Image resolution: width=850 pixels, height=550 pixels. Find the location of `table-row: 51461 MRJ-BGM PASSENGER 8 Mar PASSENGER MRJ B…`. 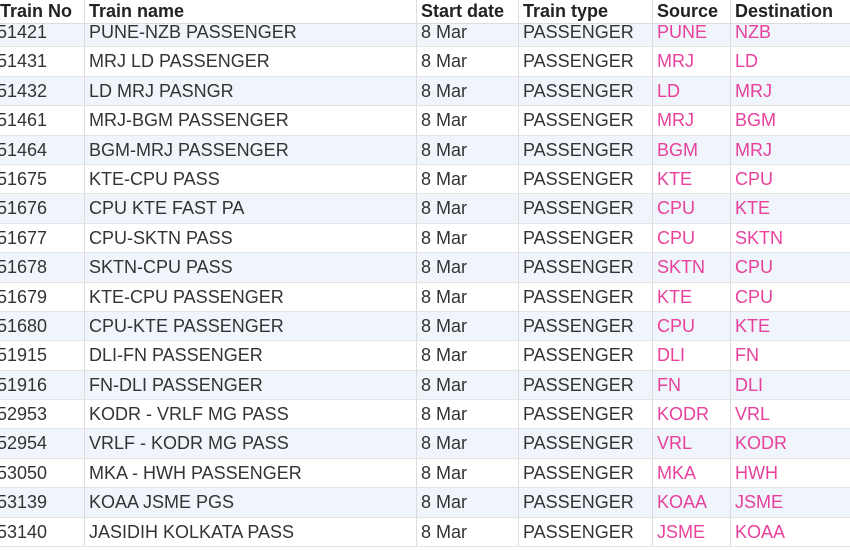

table-row: 51461 MRJ-BGM PASSENGER 8 Mar PASSENGER MRJ B… is located at coordinates (425, 121).